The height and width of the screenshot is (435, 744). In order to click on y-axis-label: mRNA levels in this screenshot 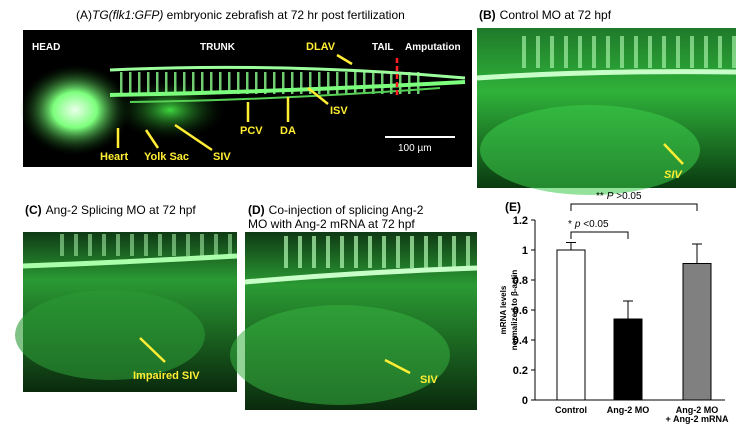, I will do `click(503, 309)`.